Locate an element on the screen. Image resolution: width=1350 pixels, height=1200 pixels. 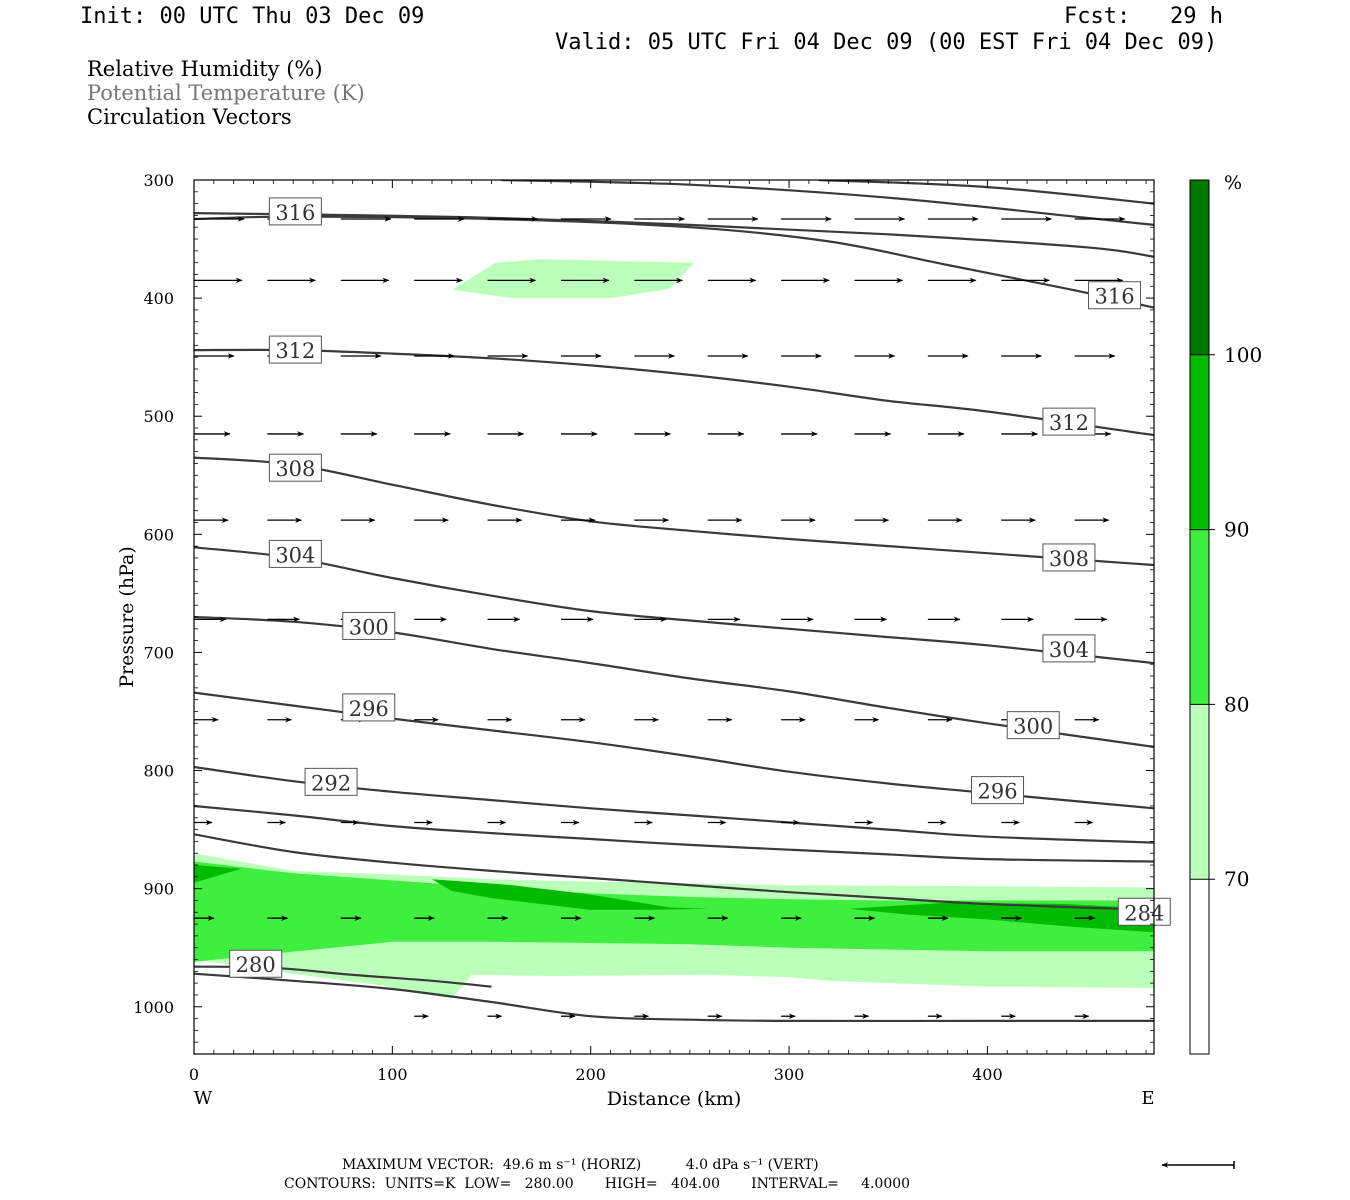
y-tick-label: 300 is located at coordinates (158, 180).